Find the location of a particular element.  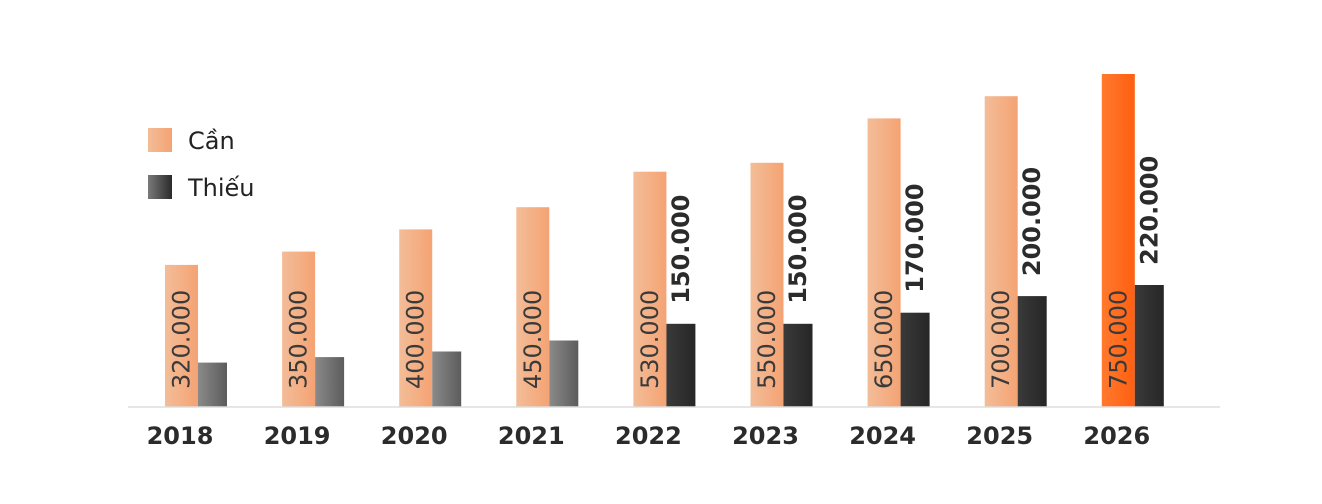

x-tick-label-2024: 2024 is located at coordinates (882, 436).